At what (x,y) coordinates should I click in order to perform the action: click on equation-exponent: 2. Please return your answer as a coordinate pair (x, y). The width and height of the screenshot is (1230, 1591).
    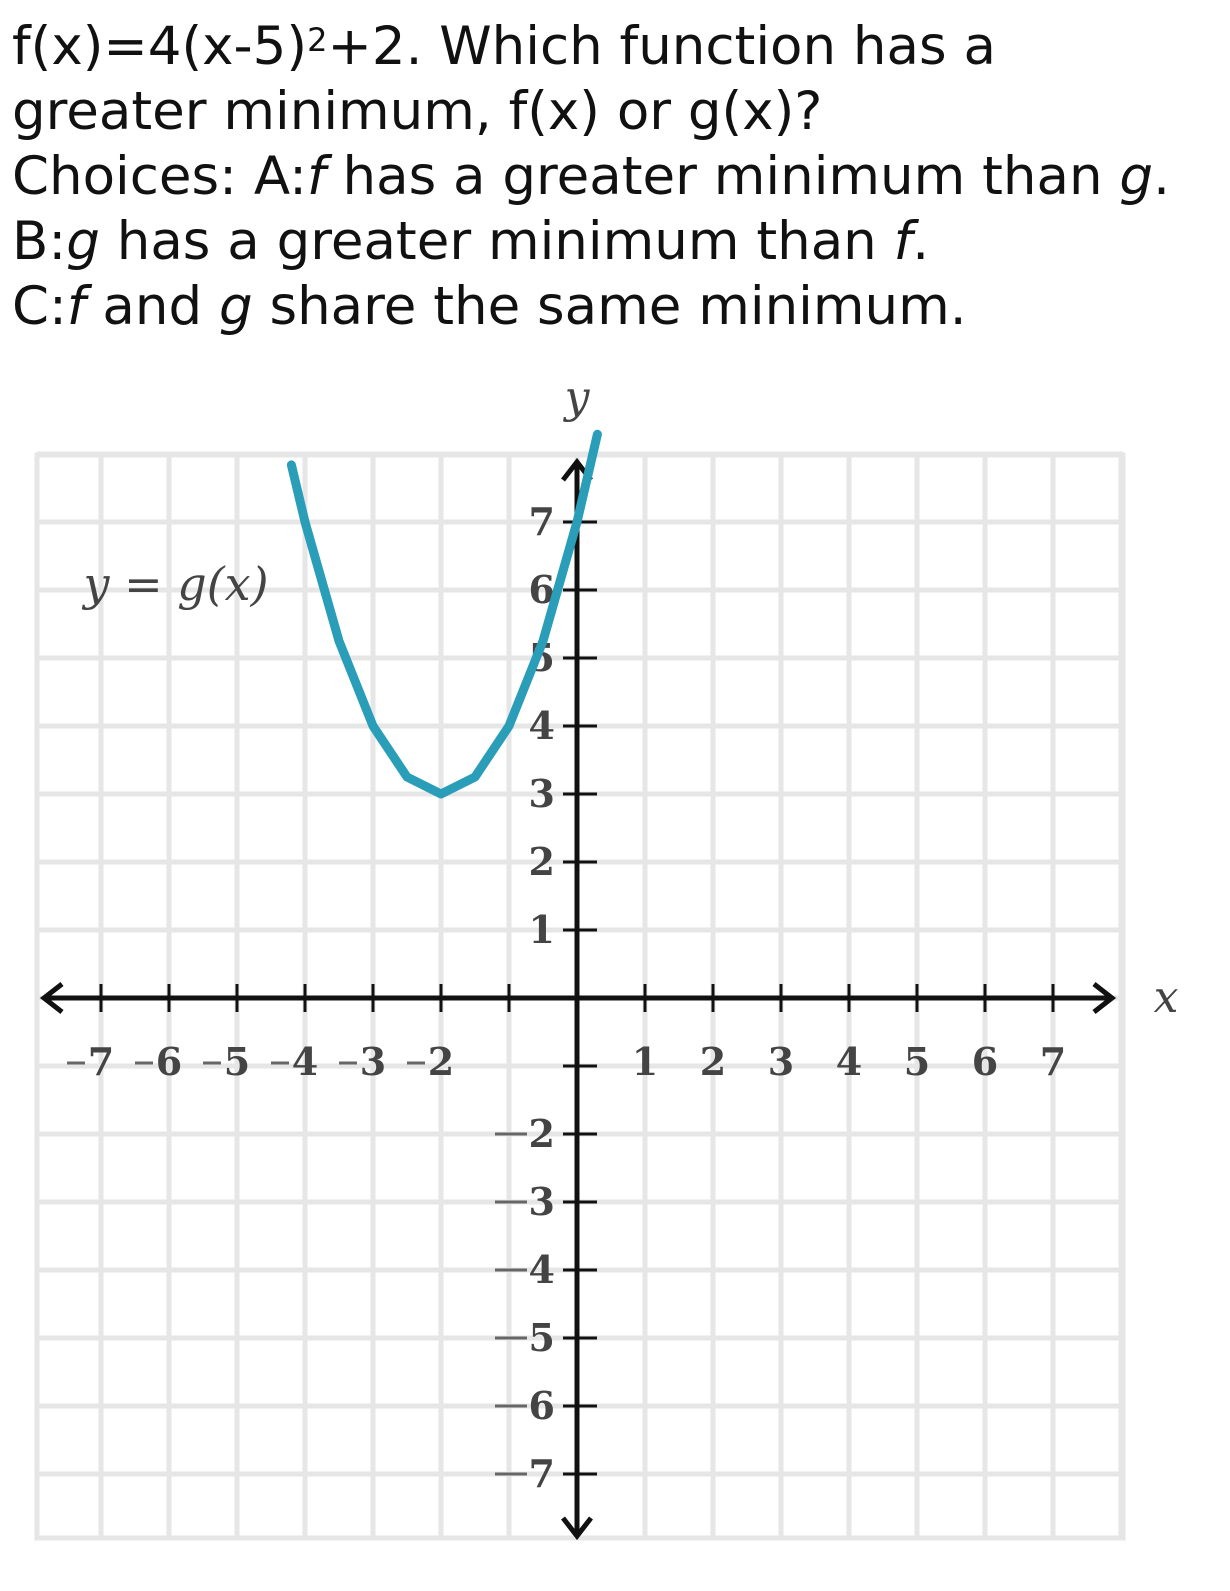
    Looking at the image, I should click on (317, 40).